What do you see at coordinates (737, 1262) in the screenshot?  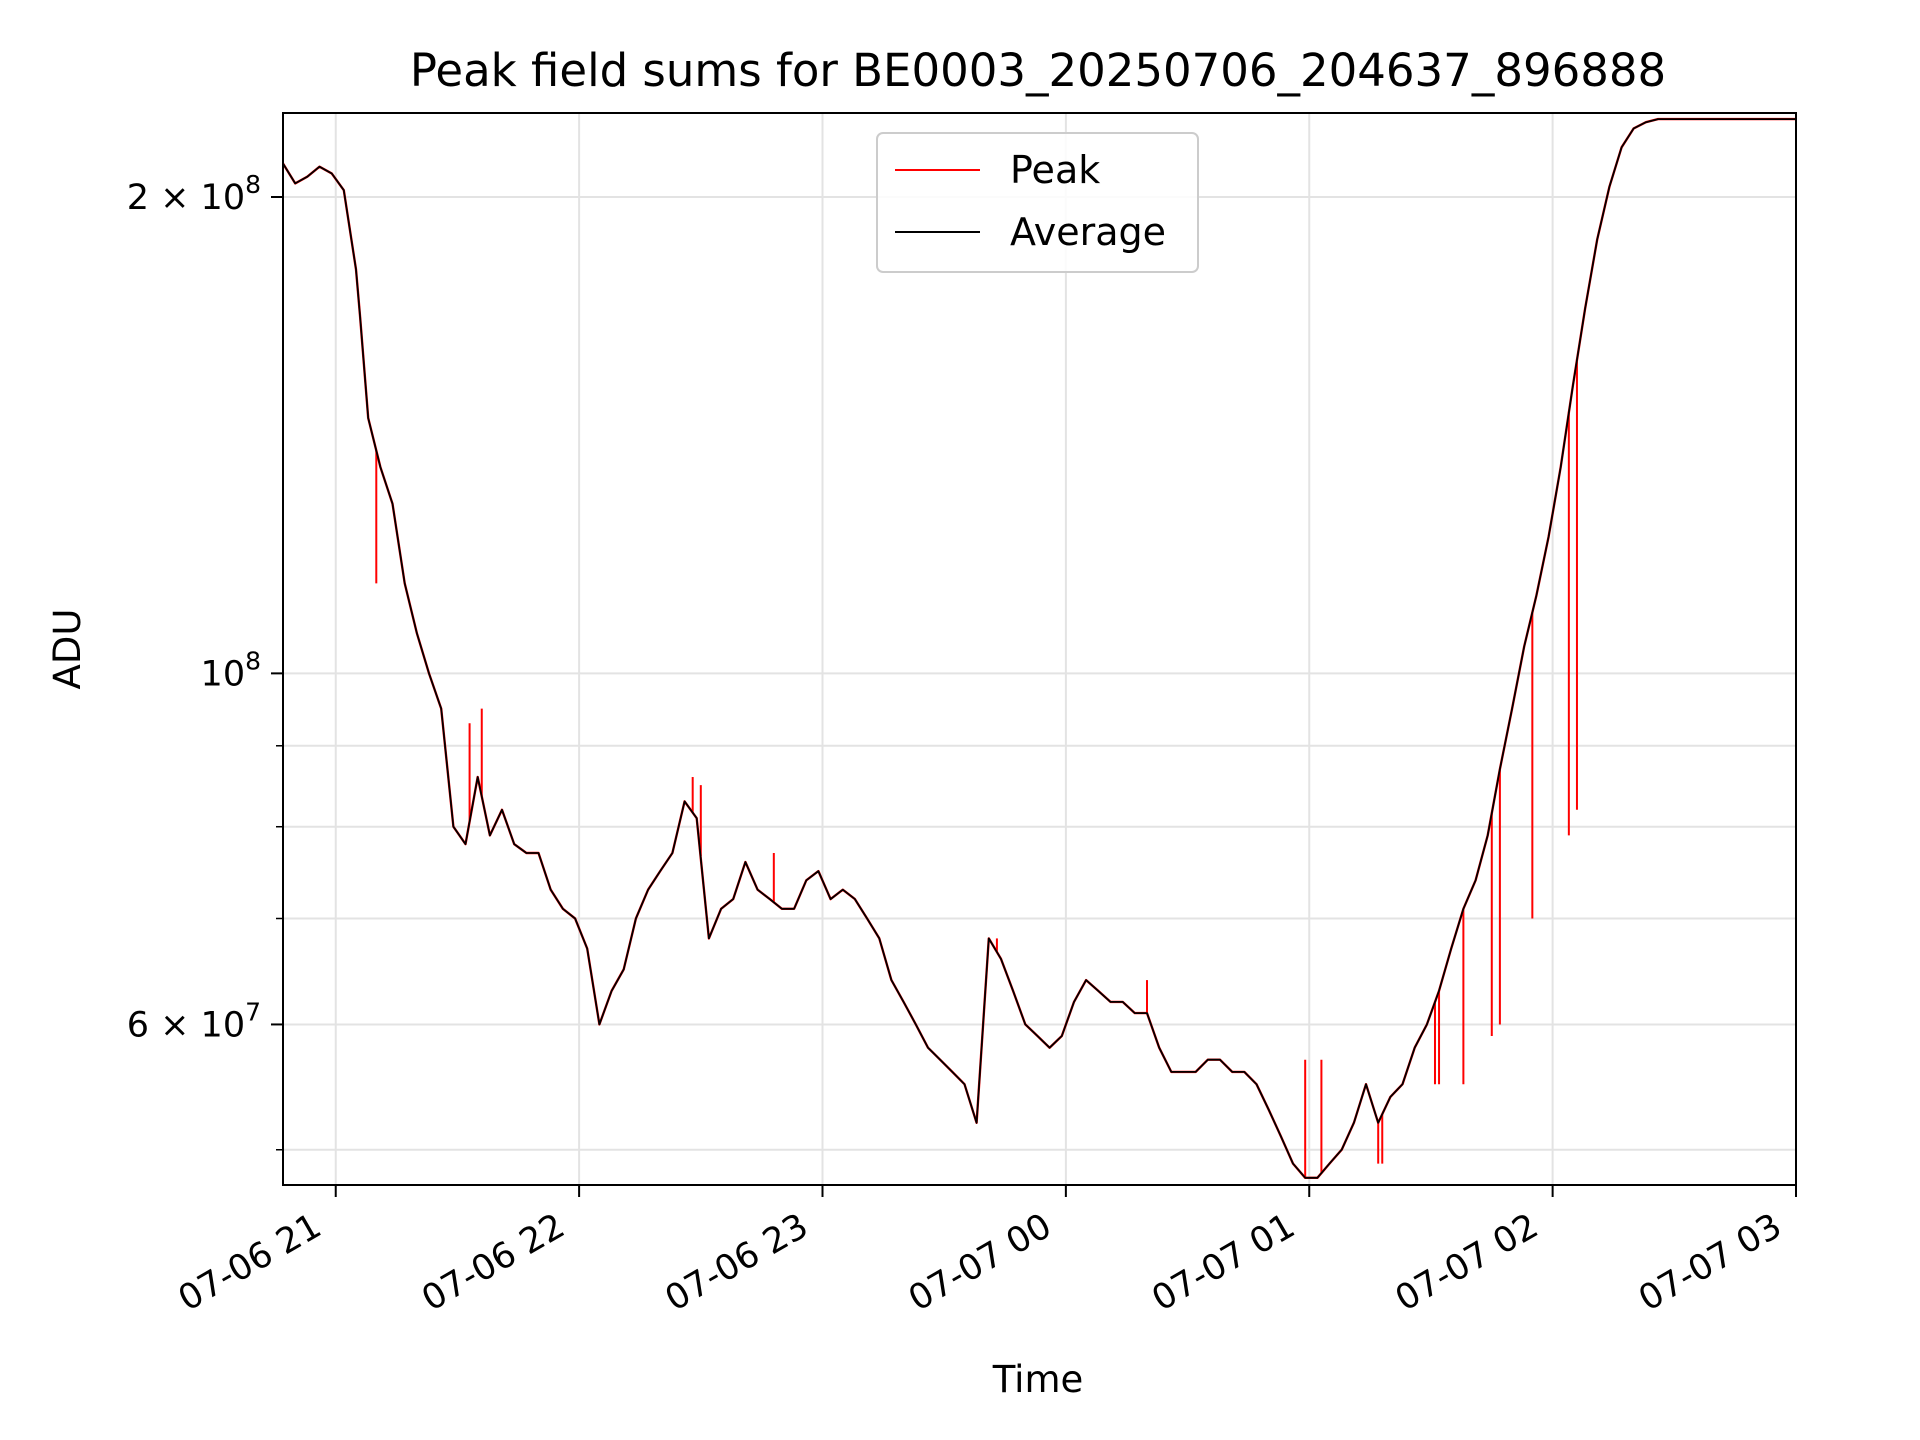 I see `x-tick-label: 07-06 23` at bounding box center [737, 1262].